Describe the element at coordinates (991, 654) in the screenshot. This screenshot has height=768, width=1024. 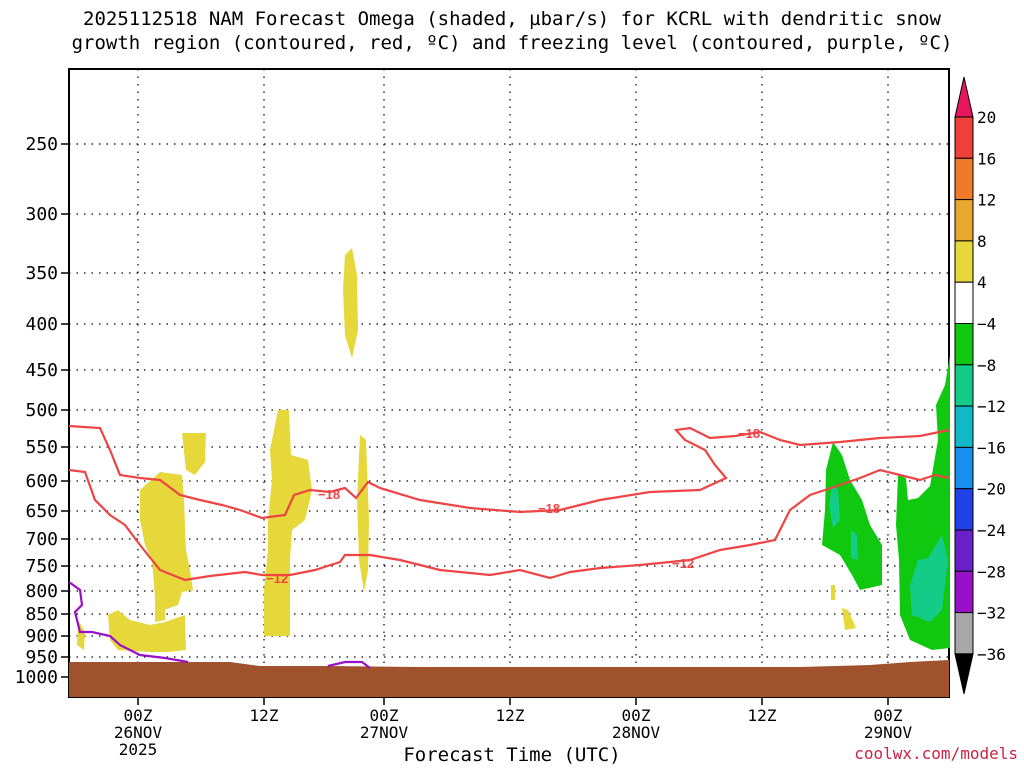
I see `colorbar-label: −36` at that location.